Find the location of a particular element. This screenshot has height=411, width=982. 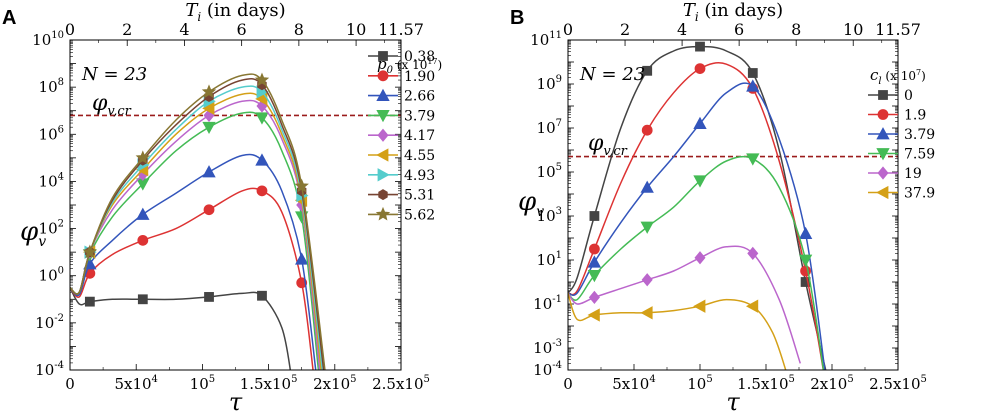

panel-b-top-tick-label: 6 is located at coordinates (739, 29).